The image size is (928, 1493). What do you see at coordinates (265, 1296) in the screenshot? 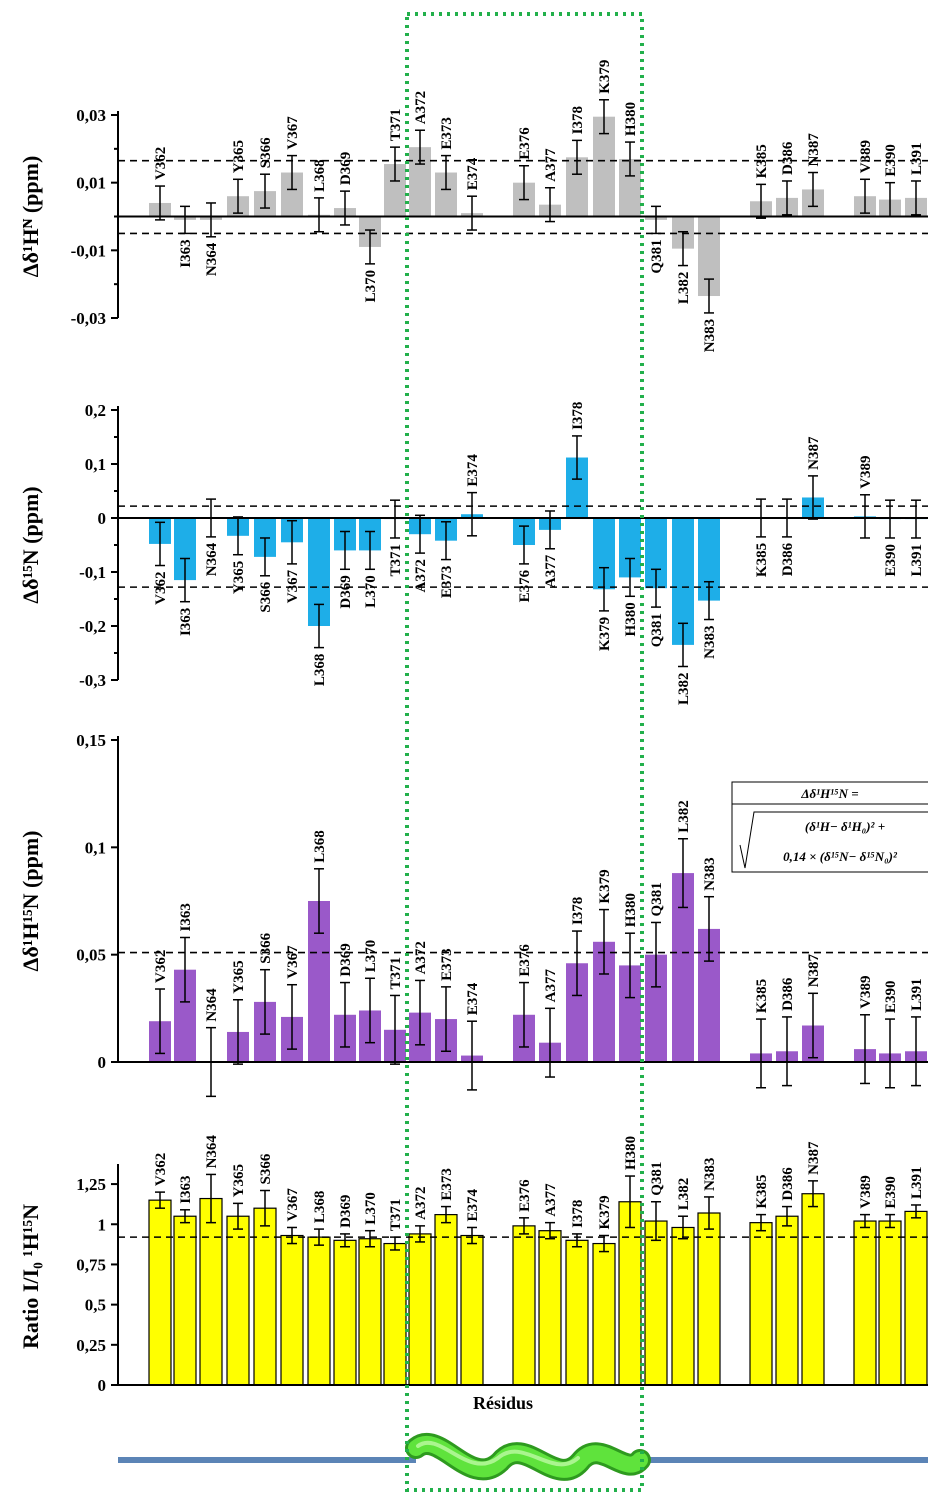
I see `bar-S366` at bounding box center [265, 1296].